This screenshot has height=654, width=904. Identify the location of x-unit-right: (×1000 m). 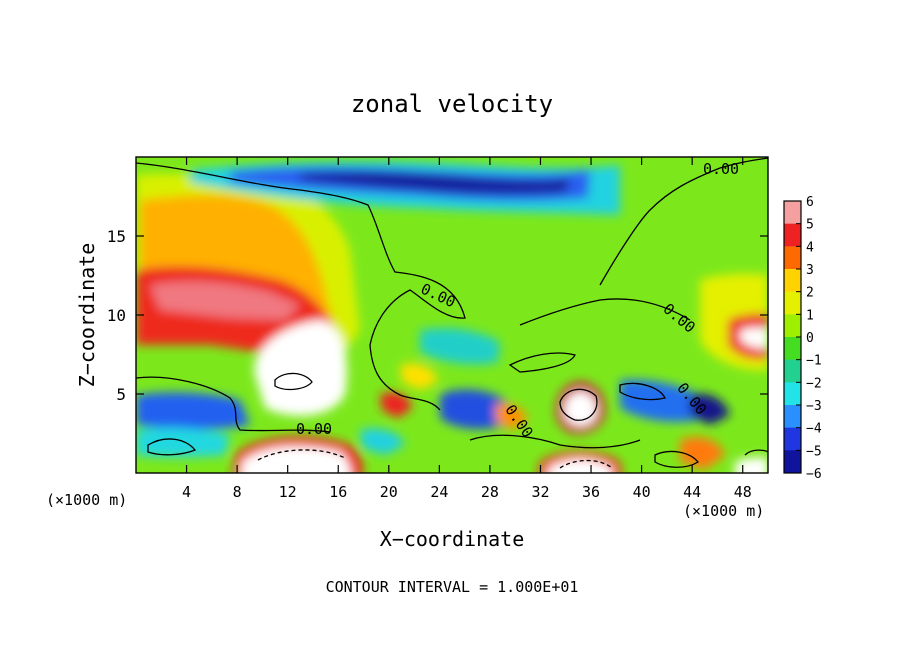
(723, 511).